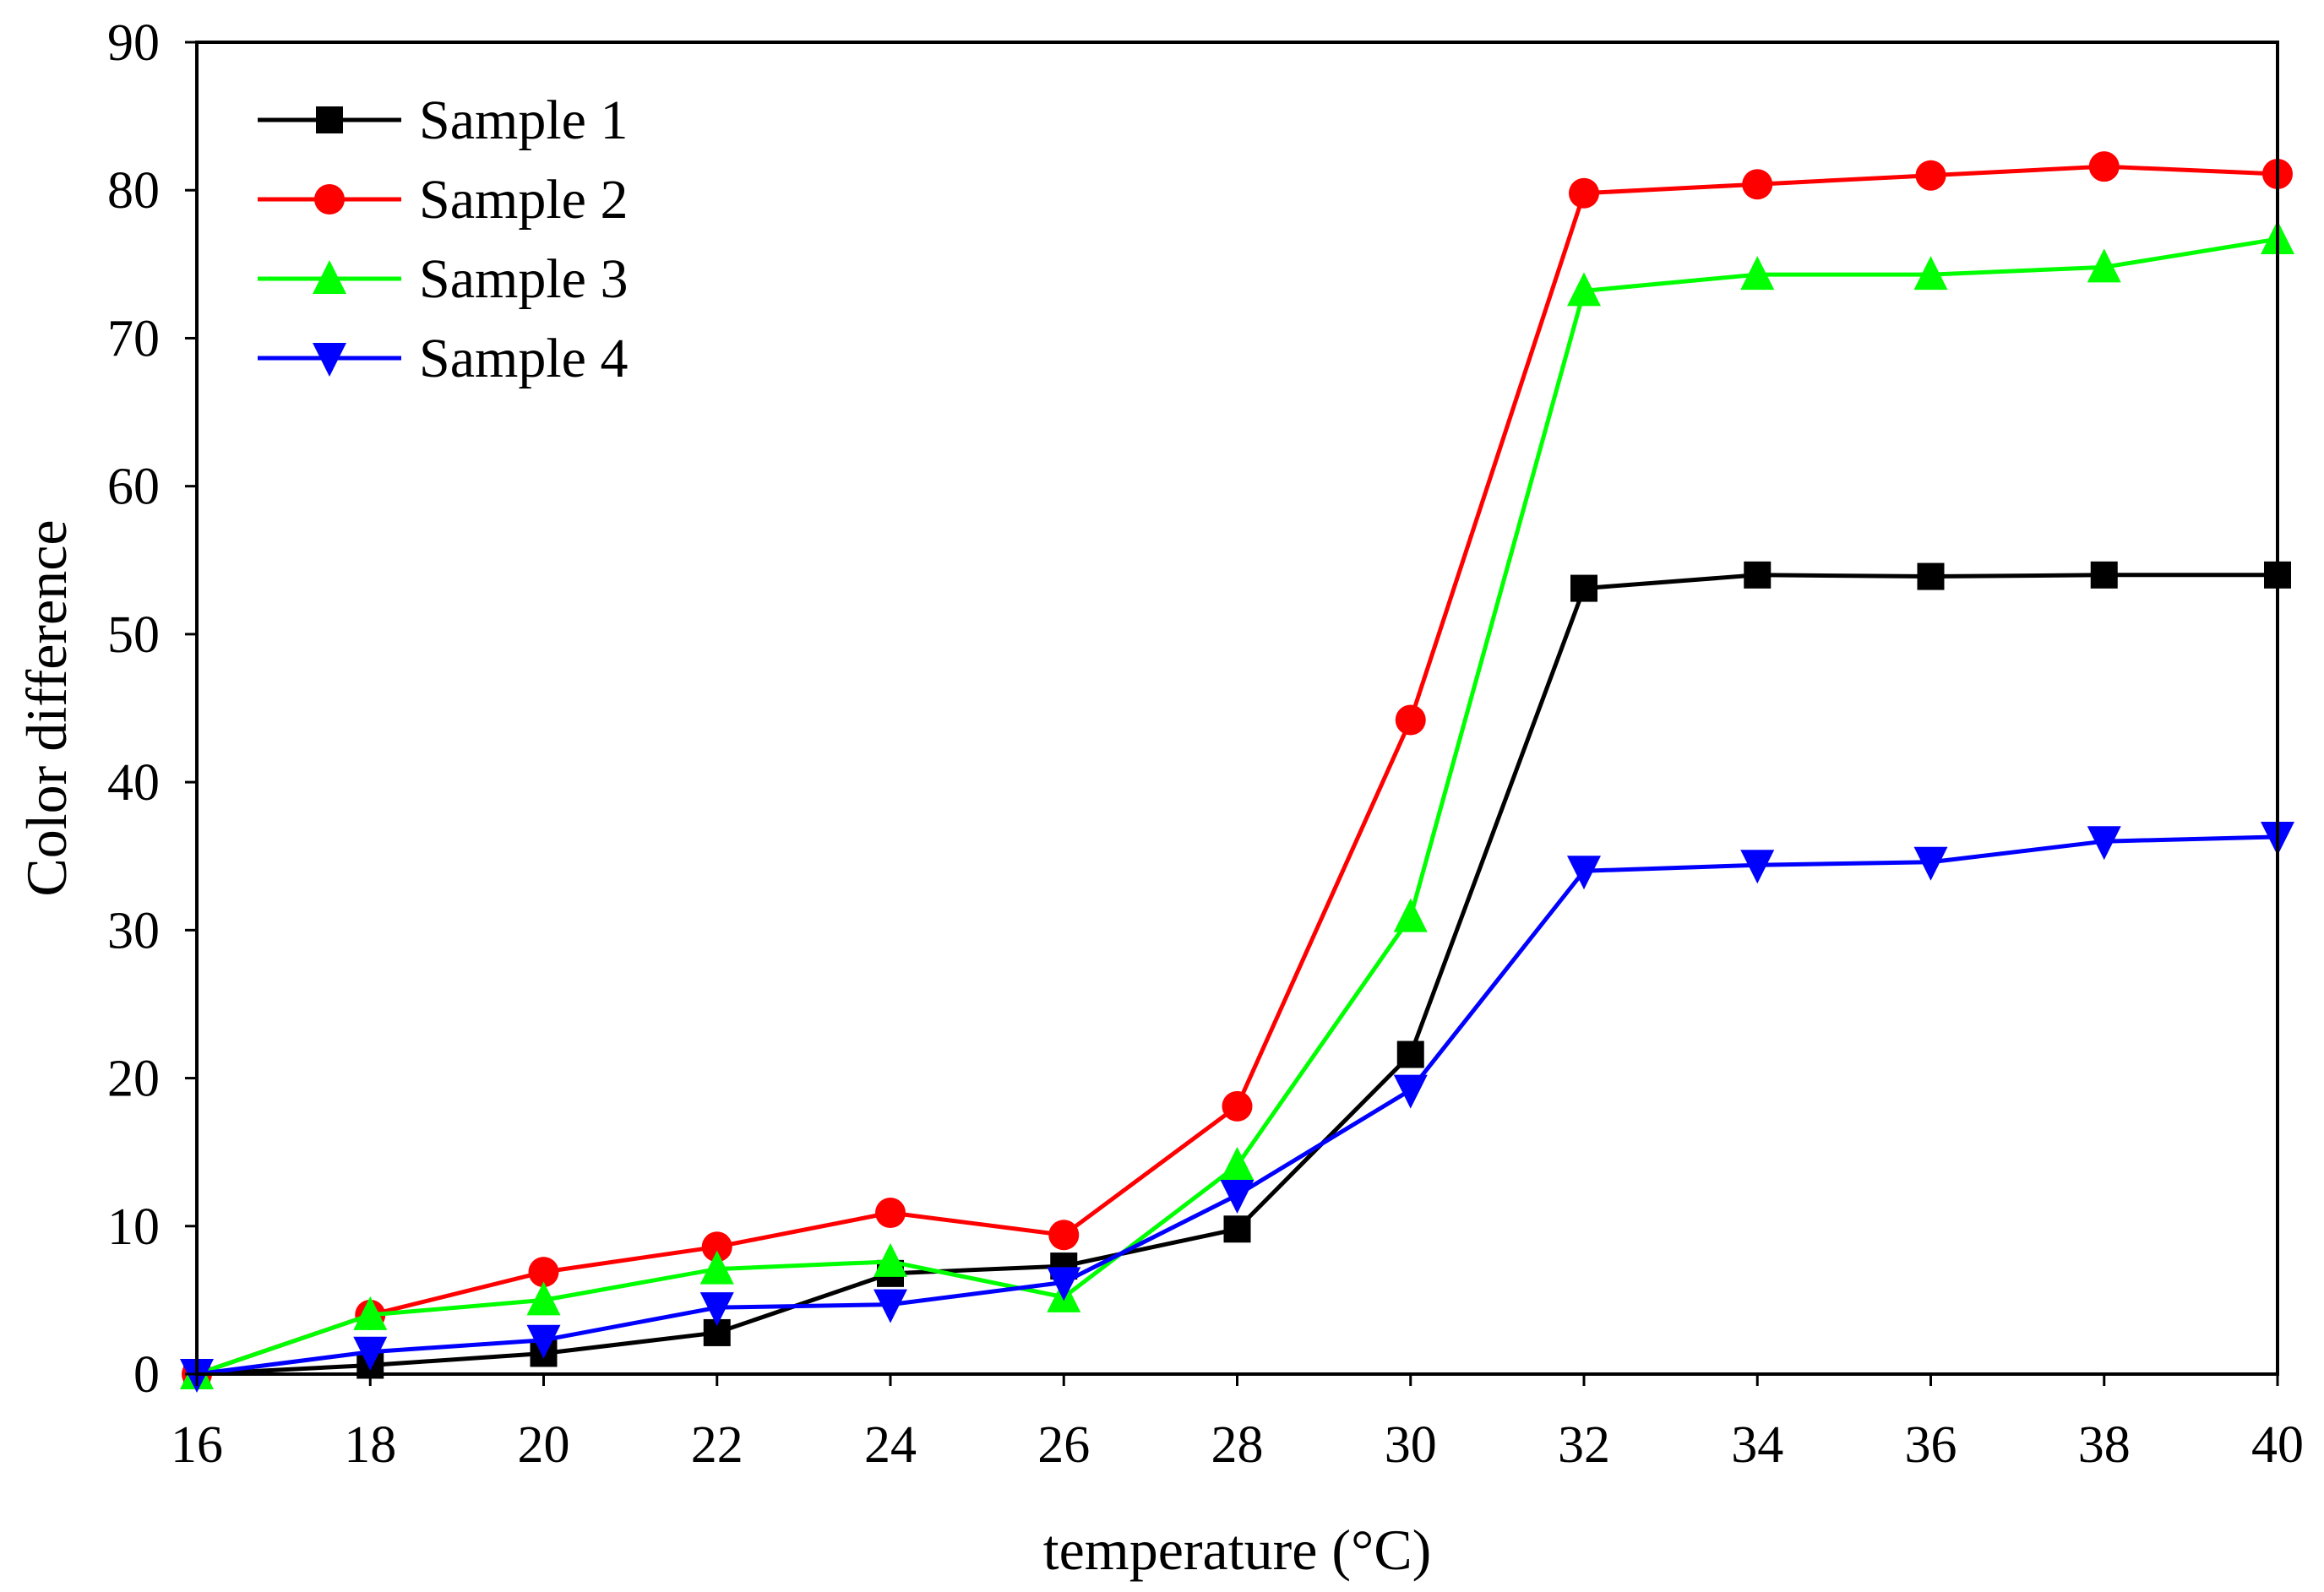 The width and height of the screenshot is (2324, 1592). Describe the element at coordinates (1237, 1445) in the screenshot. I see `x-tick-label: 28` at that location.